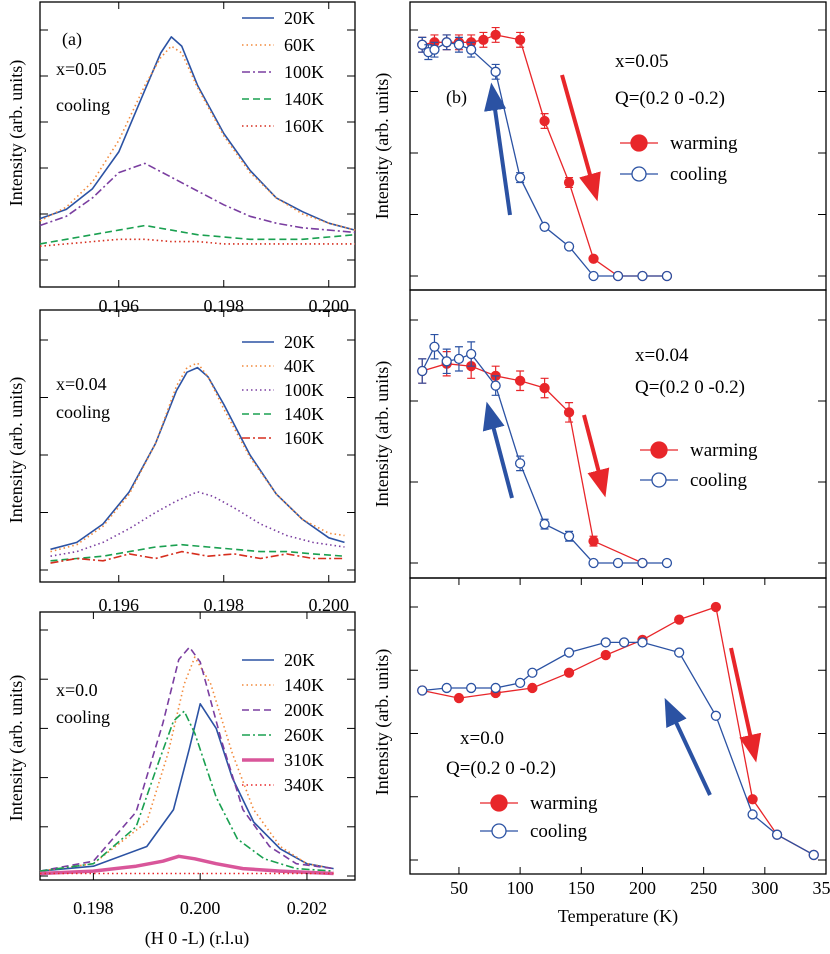  Describe the element at coordinates (119, 605) in the screenshot. I see `a2-xtick-label: 0.196` at that location.